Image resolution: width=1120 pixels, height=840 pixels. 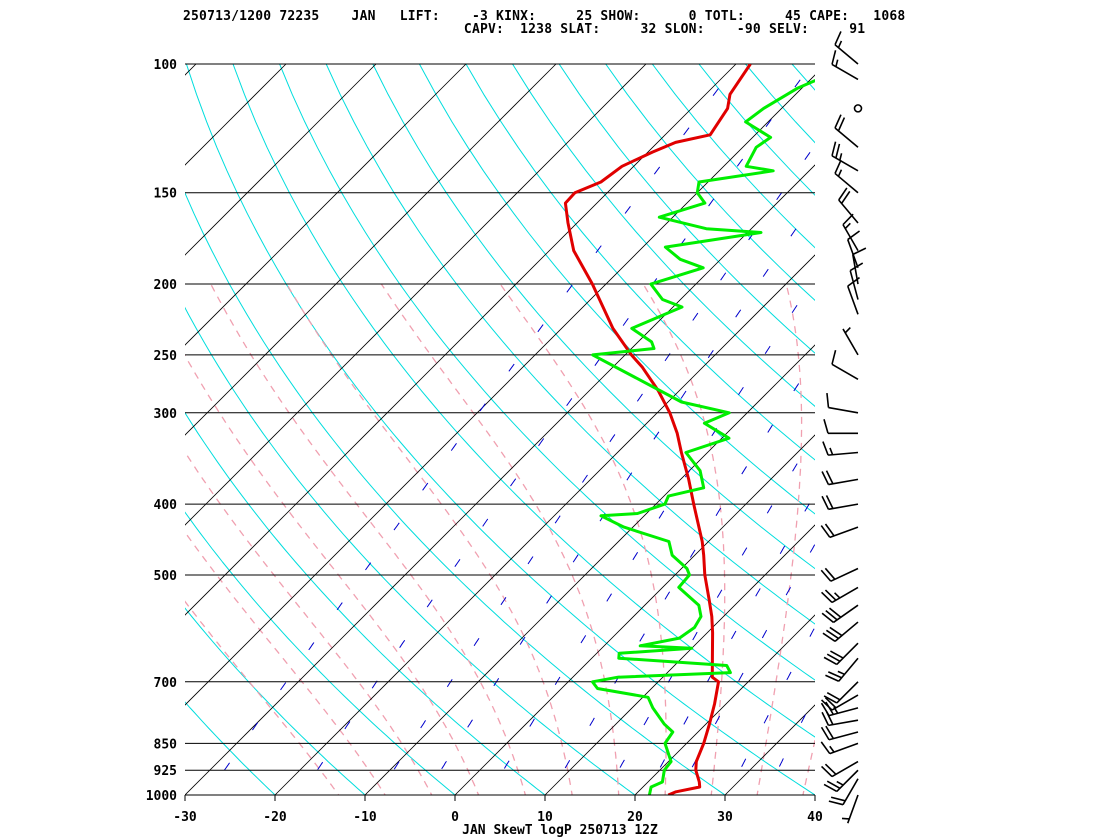 What do you see at coordinates (166, 285) in the screenshot?
I see `pressure-tick-label: 200` at bounding box center [166, 285].